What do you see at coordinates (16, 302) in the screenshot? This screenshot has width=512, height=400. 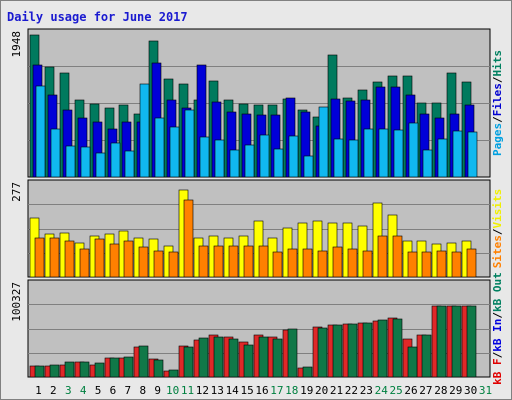 I see `panel-kbytes-ymax-label: 100327` at bounding box center [16, 302].